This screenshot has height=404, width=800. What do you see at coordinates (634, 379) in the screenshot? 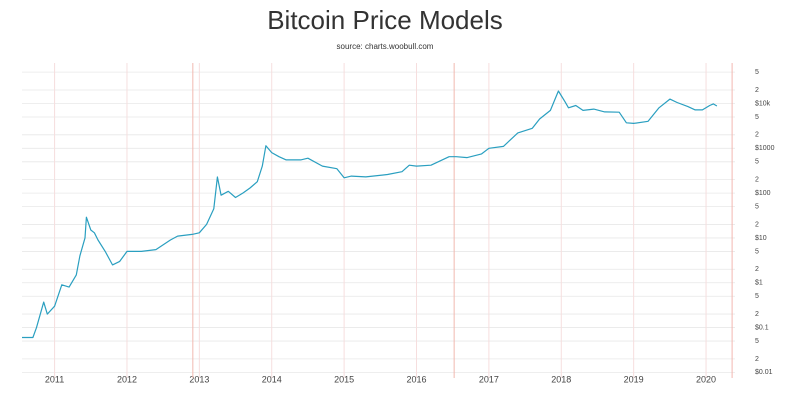
I see `x-tick-label: 2019` at bounding box center [634, 379].